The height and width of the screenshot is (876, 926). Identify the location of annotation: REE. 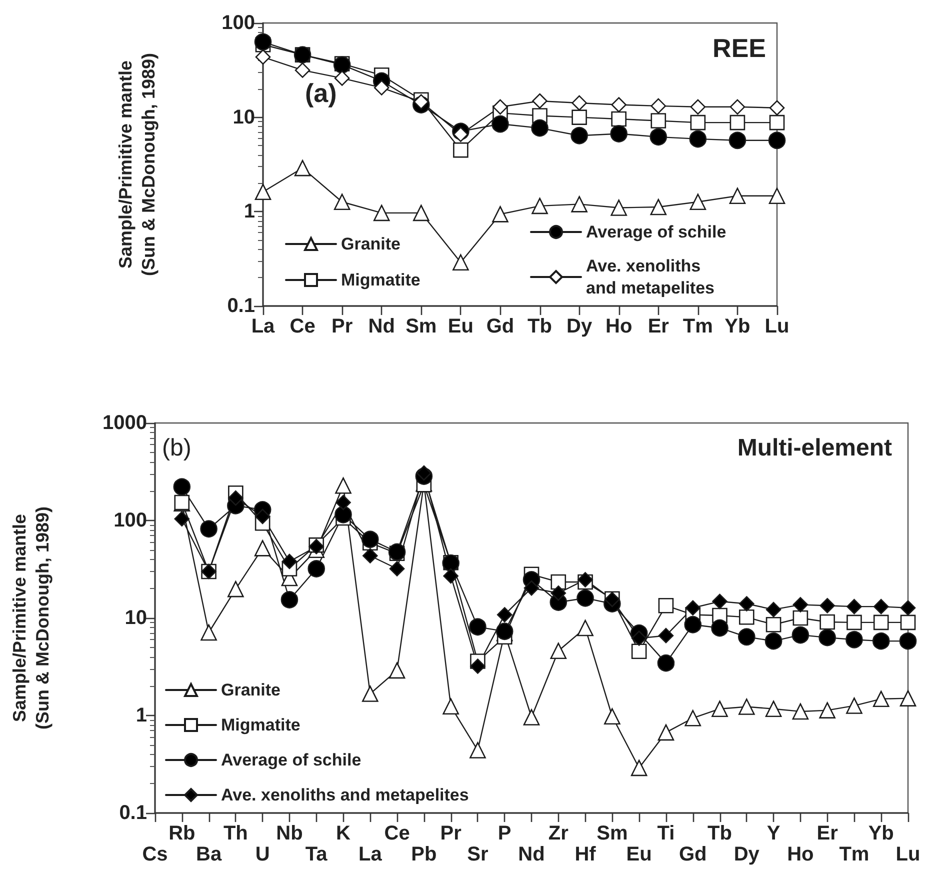
(739, 48).